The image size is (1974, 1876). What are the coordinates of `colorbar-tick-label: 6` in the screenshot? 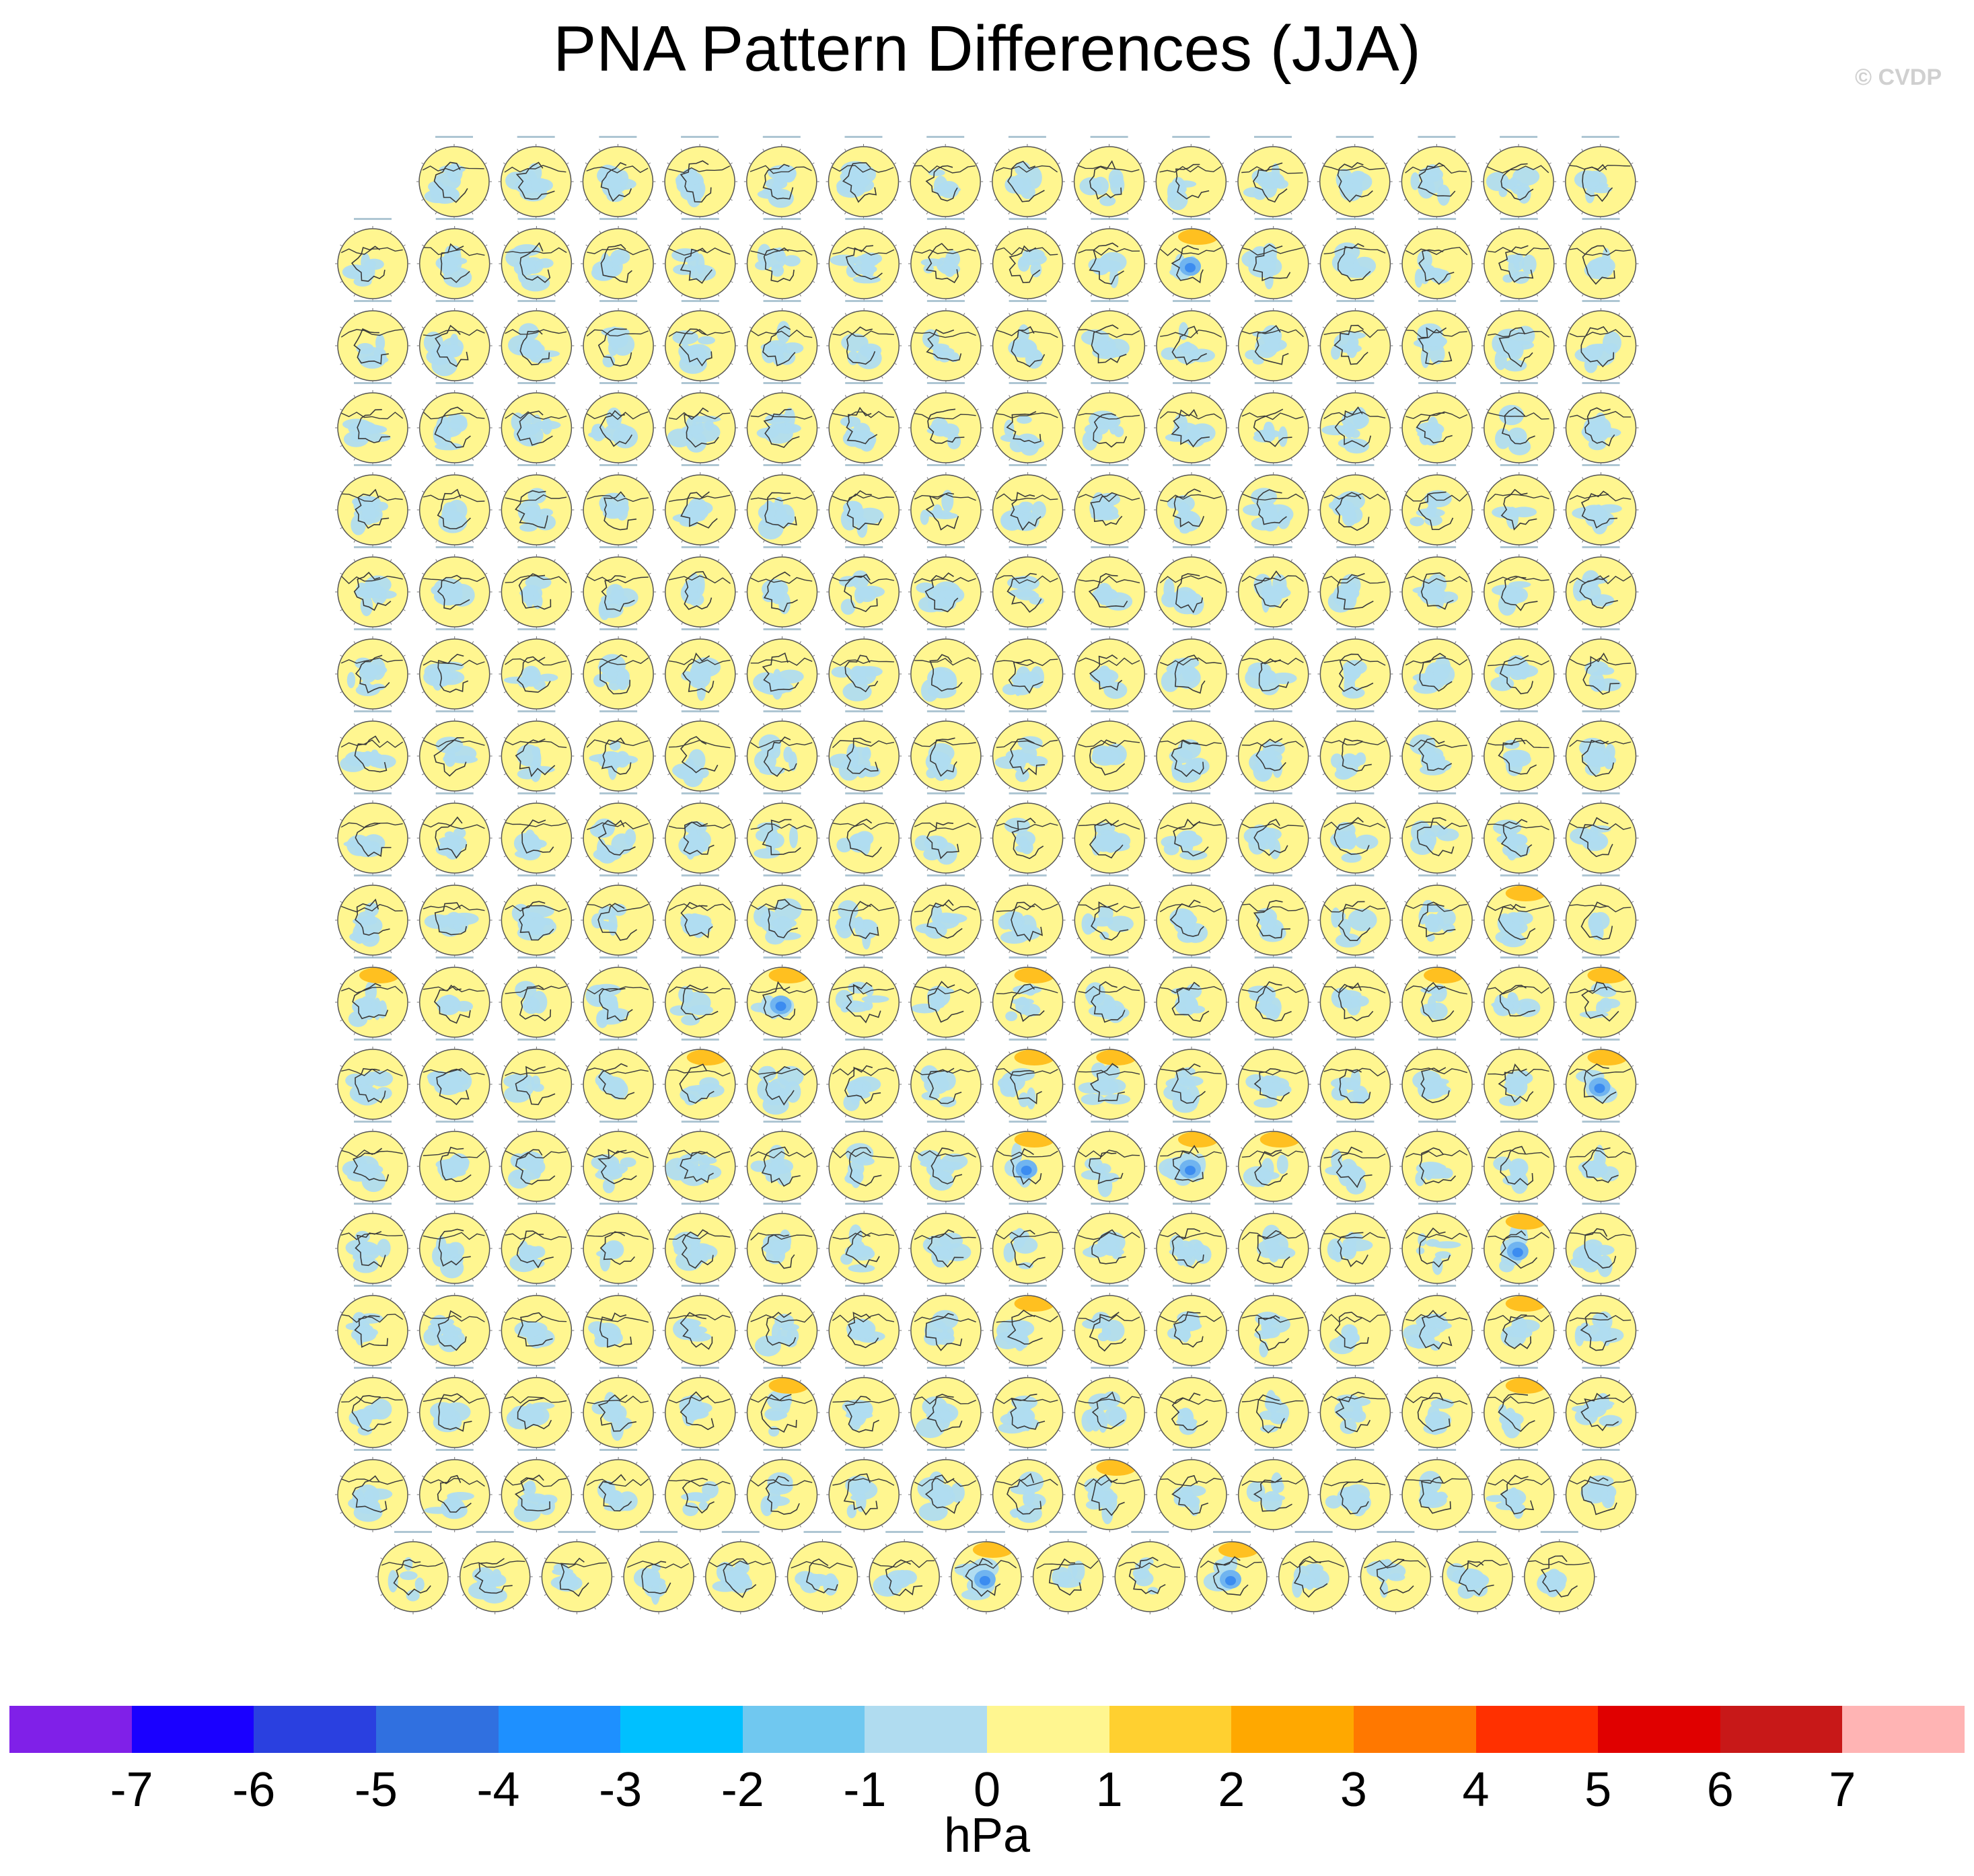 It's located at (1720, 1790).